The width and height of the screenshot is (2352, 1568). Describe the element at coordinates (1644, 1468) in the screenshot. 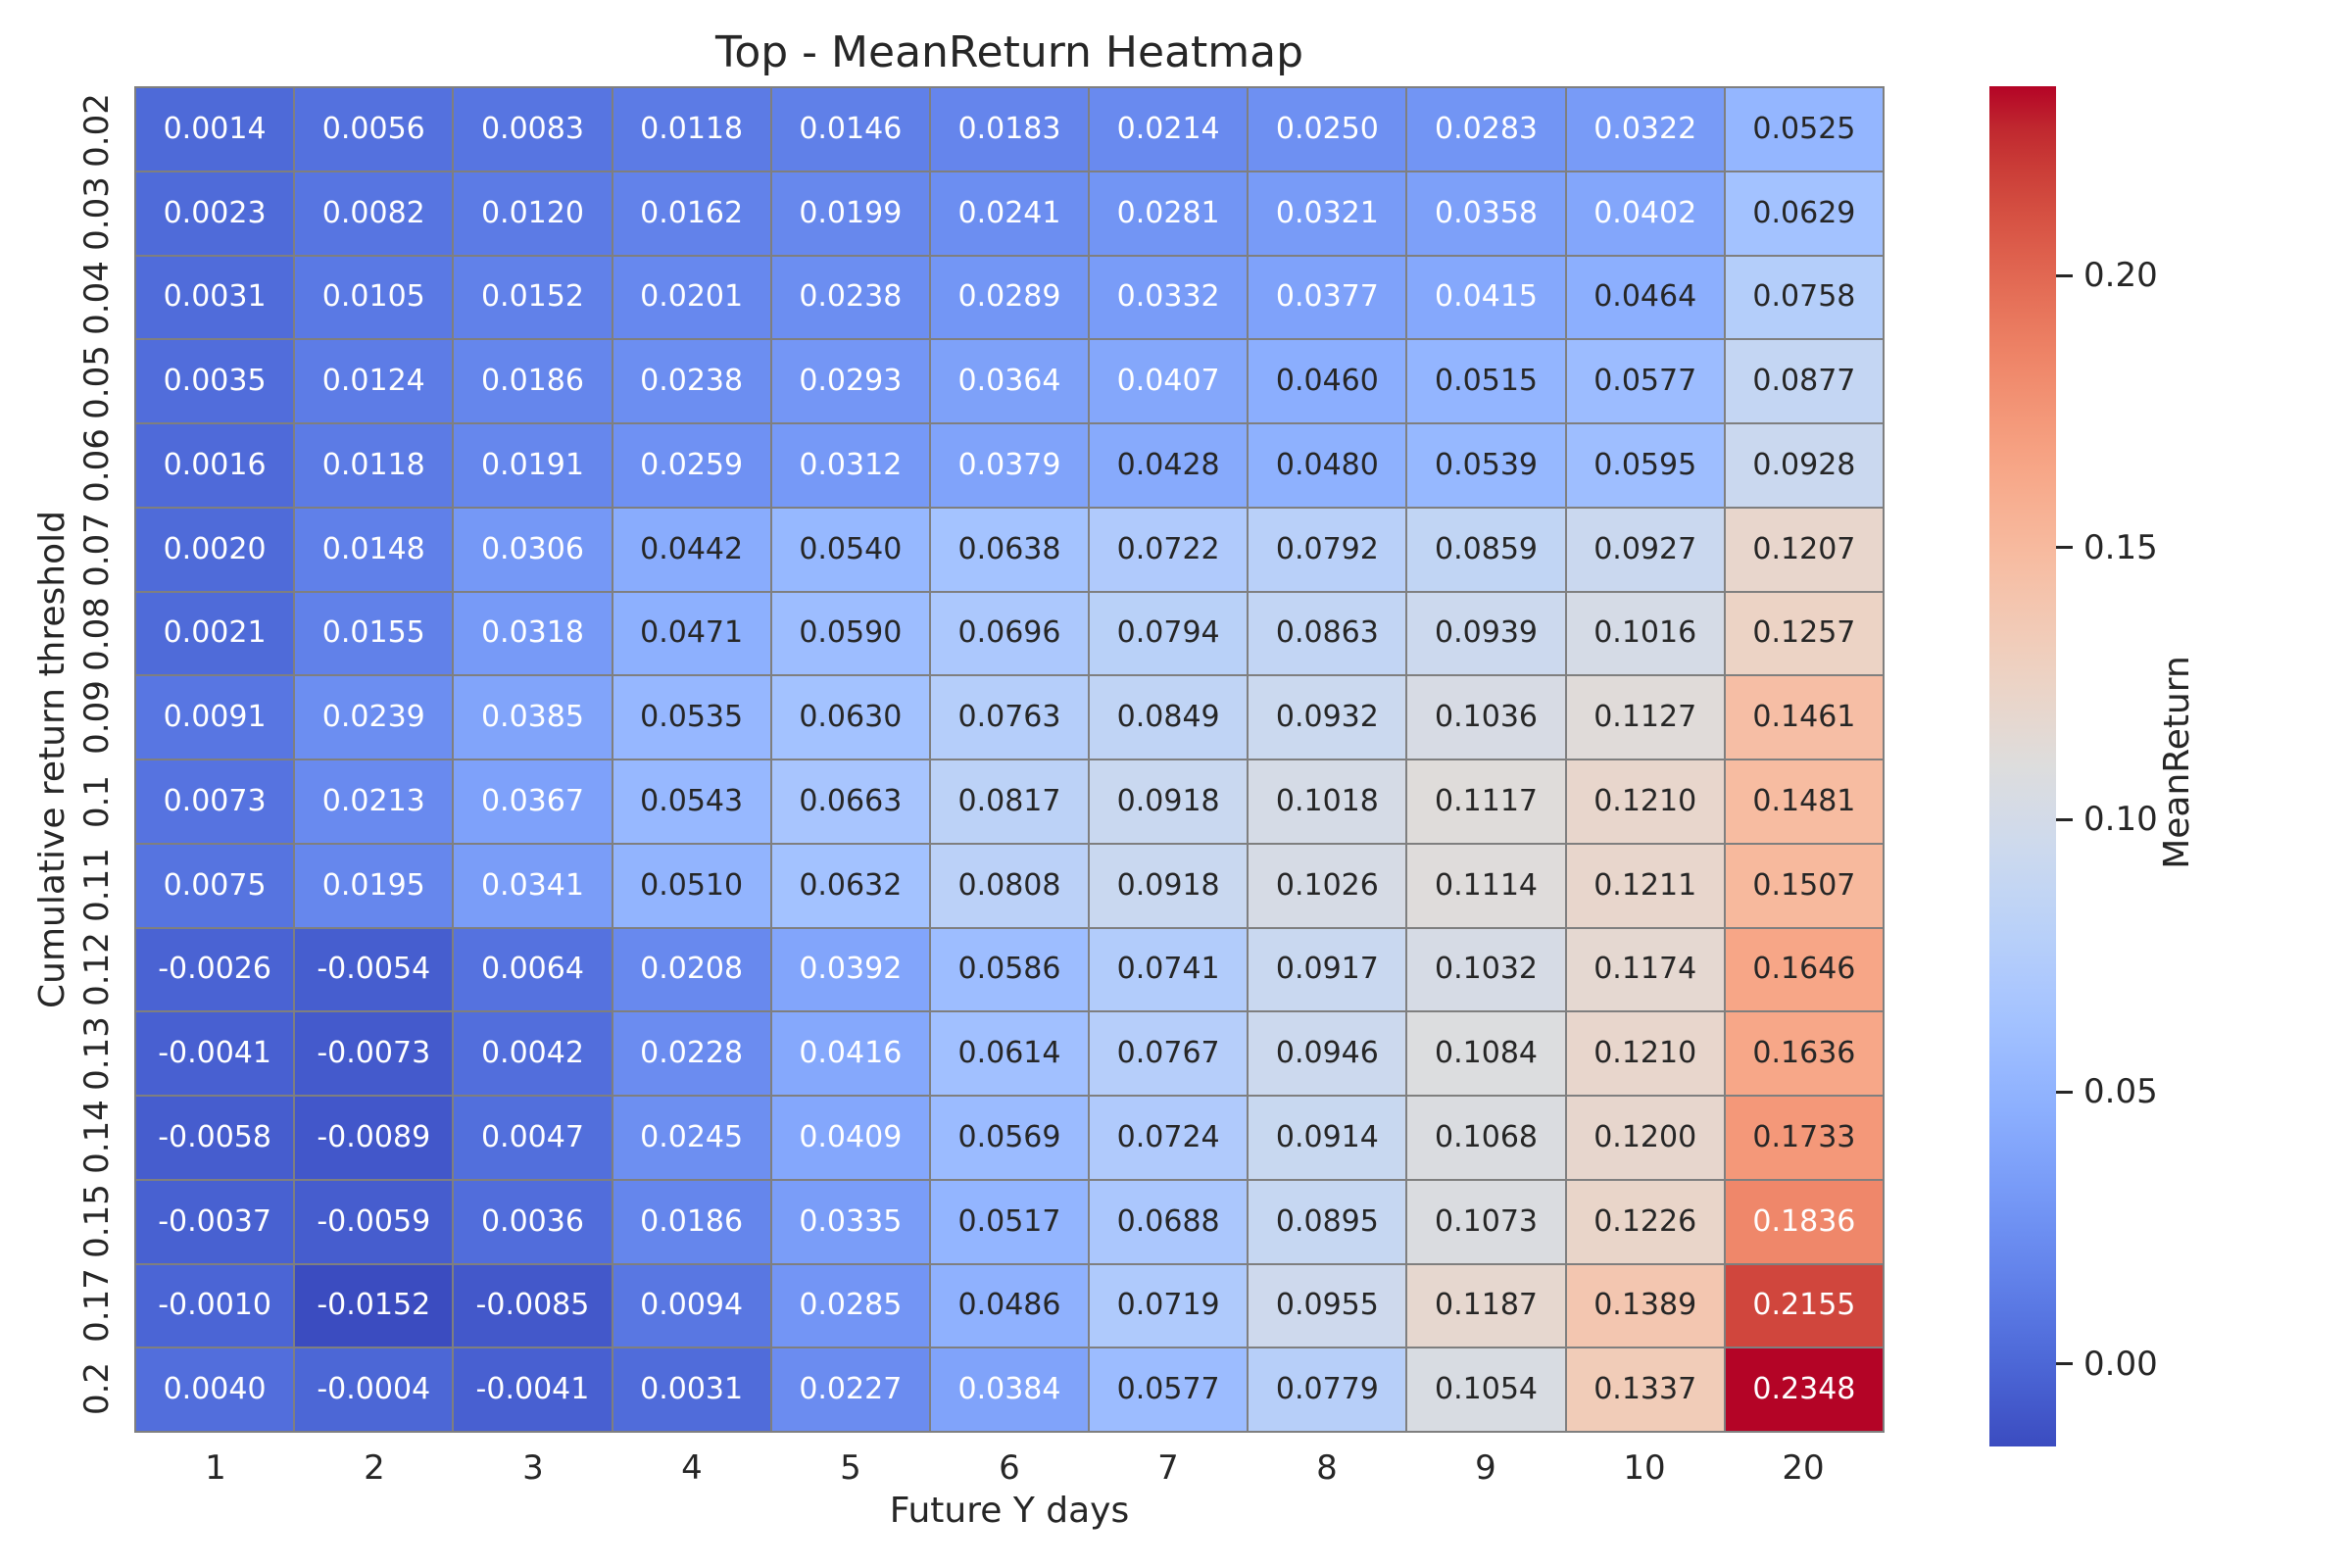

I see `x-tick-label: 10` at that location.